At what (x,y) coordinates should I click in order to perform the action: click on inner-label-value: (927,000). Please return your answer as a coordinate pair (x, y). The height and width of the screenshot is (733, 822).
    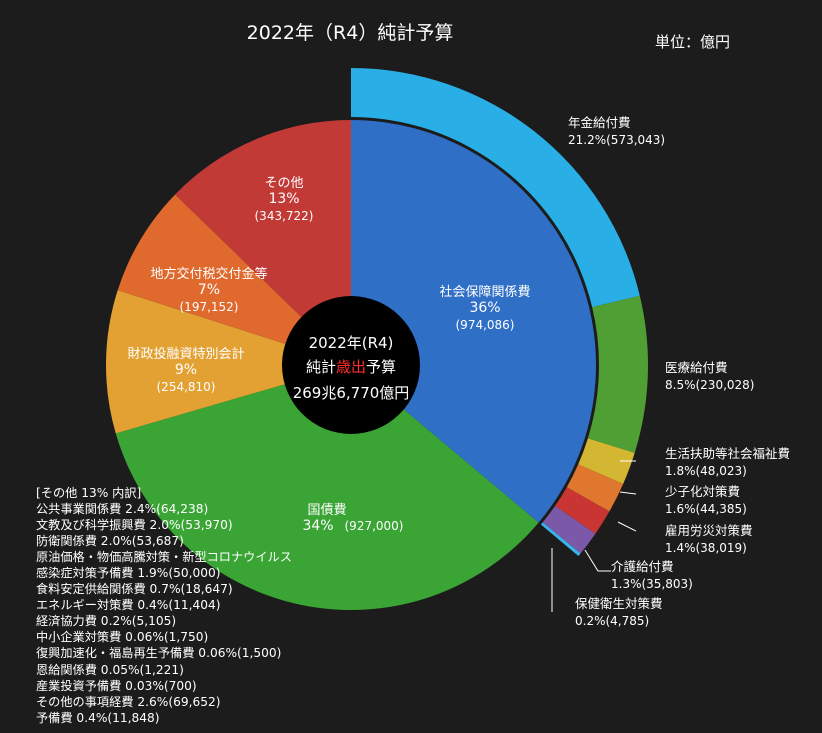
    Looking at the image, I should click on (374, 526).